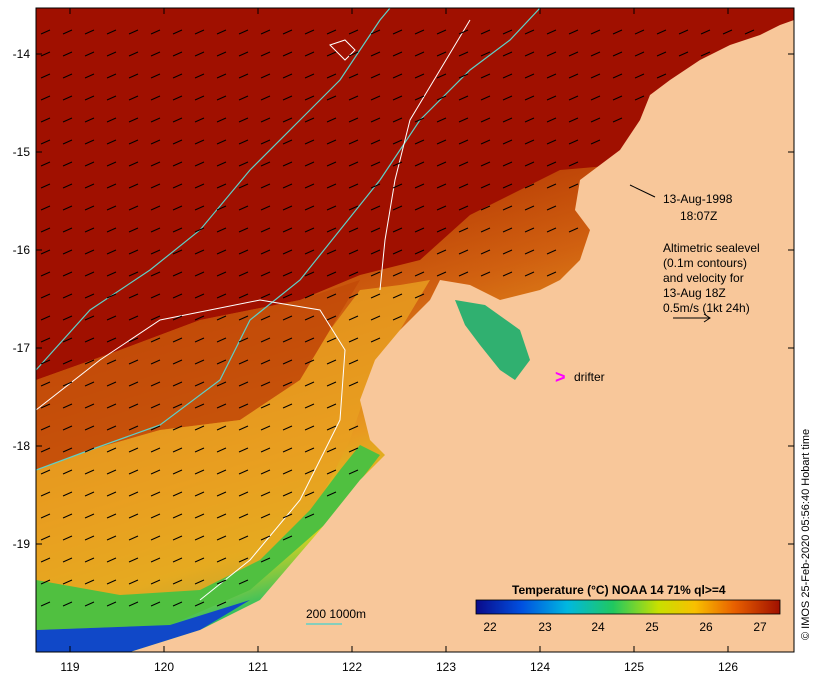  What do you see at coordinates (164, 667) in the screenshot?
I see `lon-tick-label: 120` at bounding box center [164, 667].